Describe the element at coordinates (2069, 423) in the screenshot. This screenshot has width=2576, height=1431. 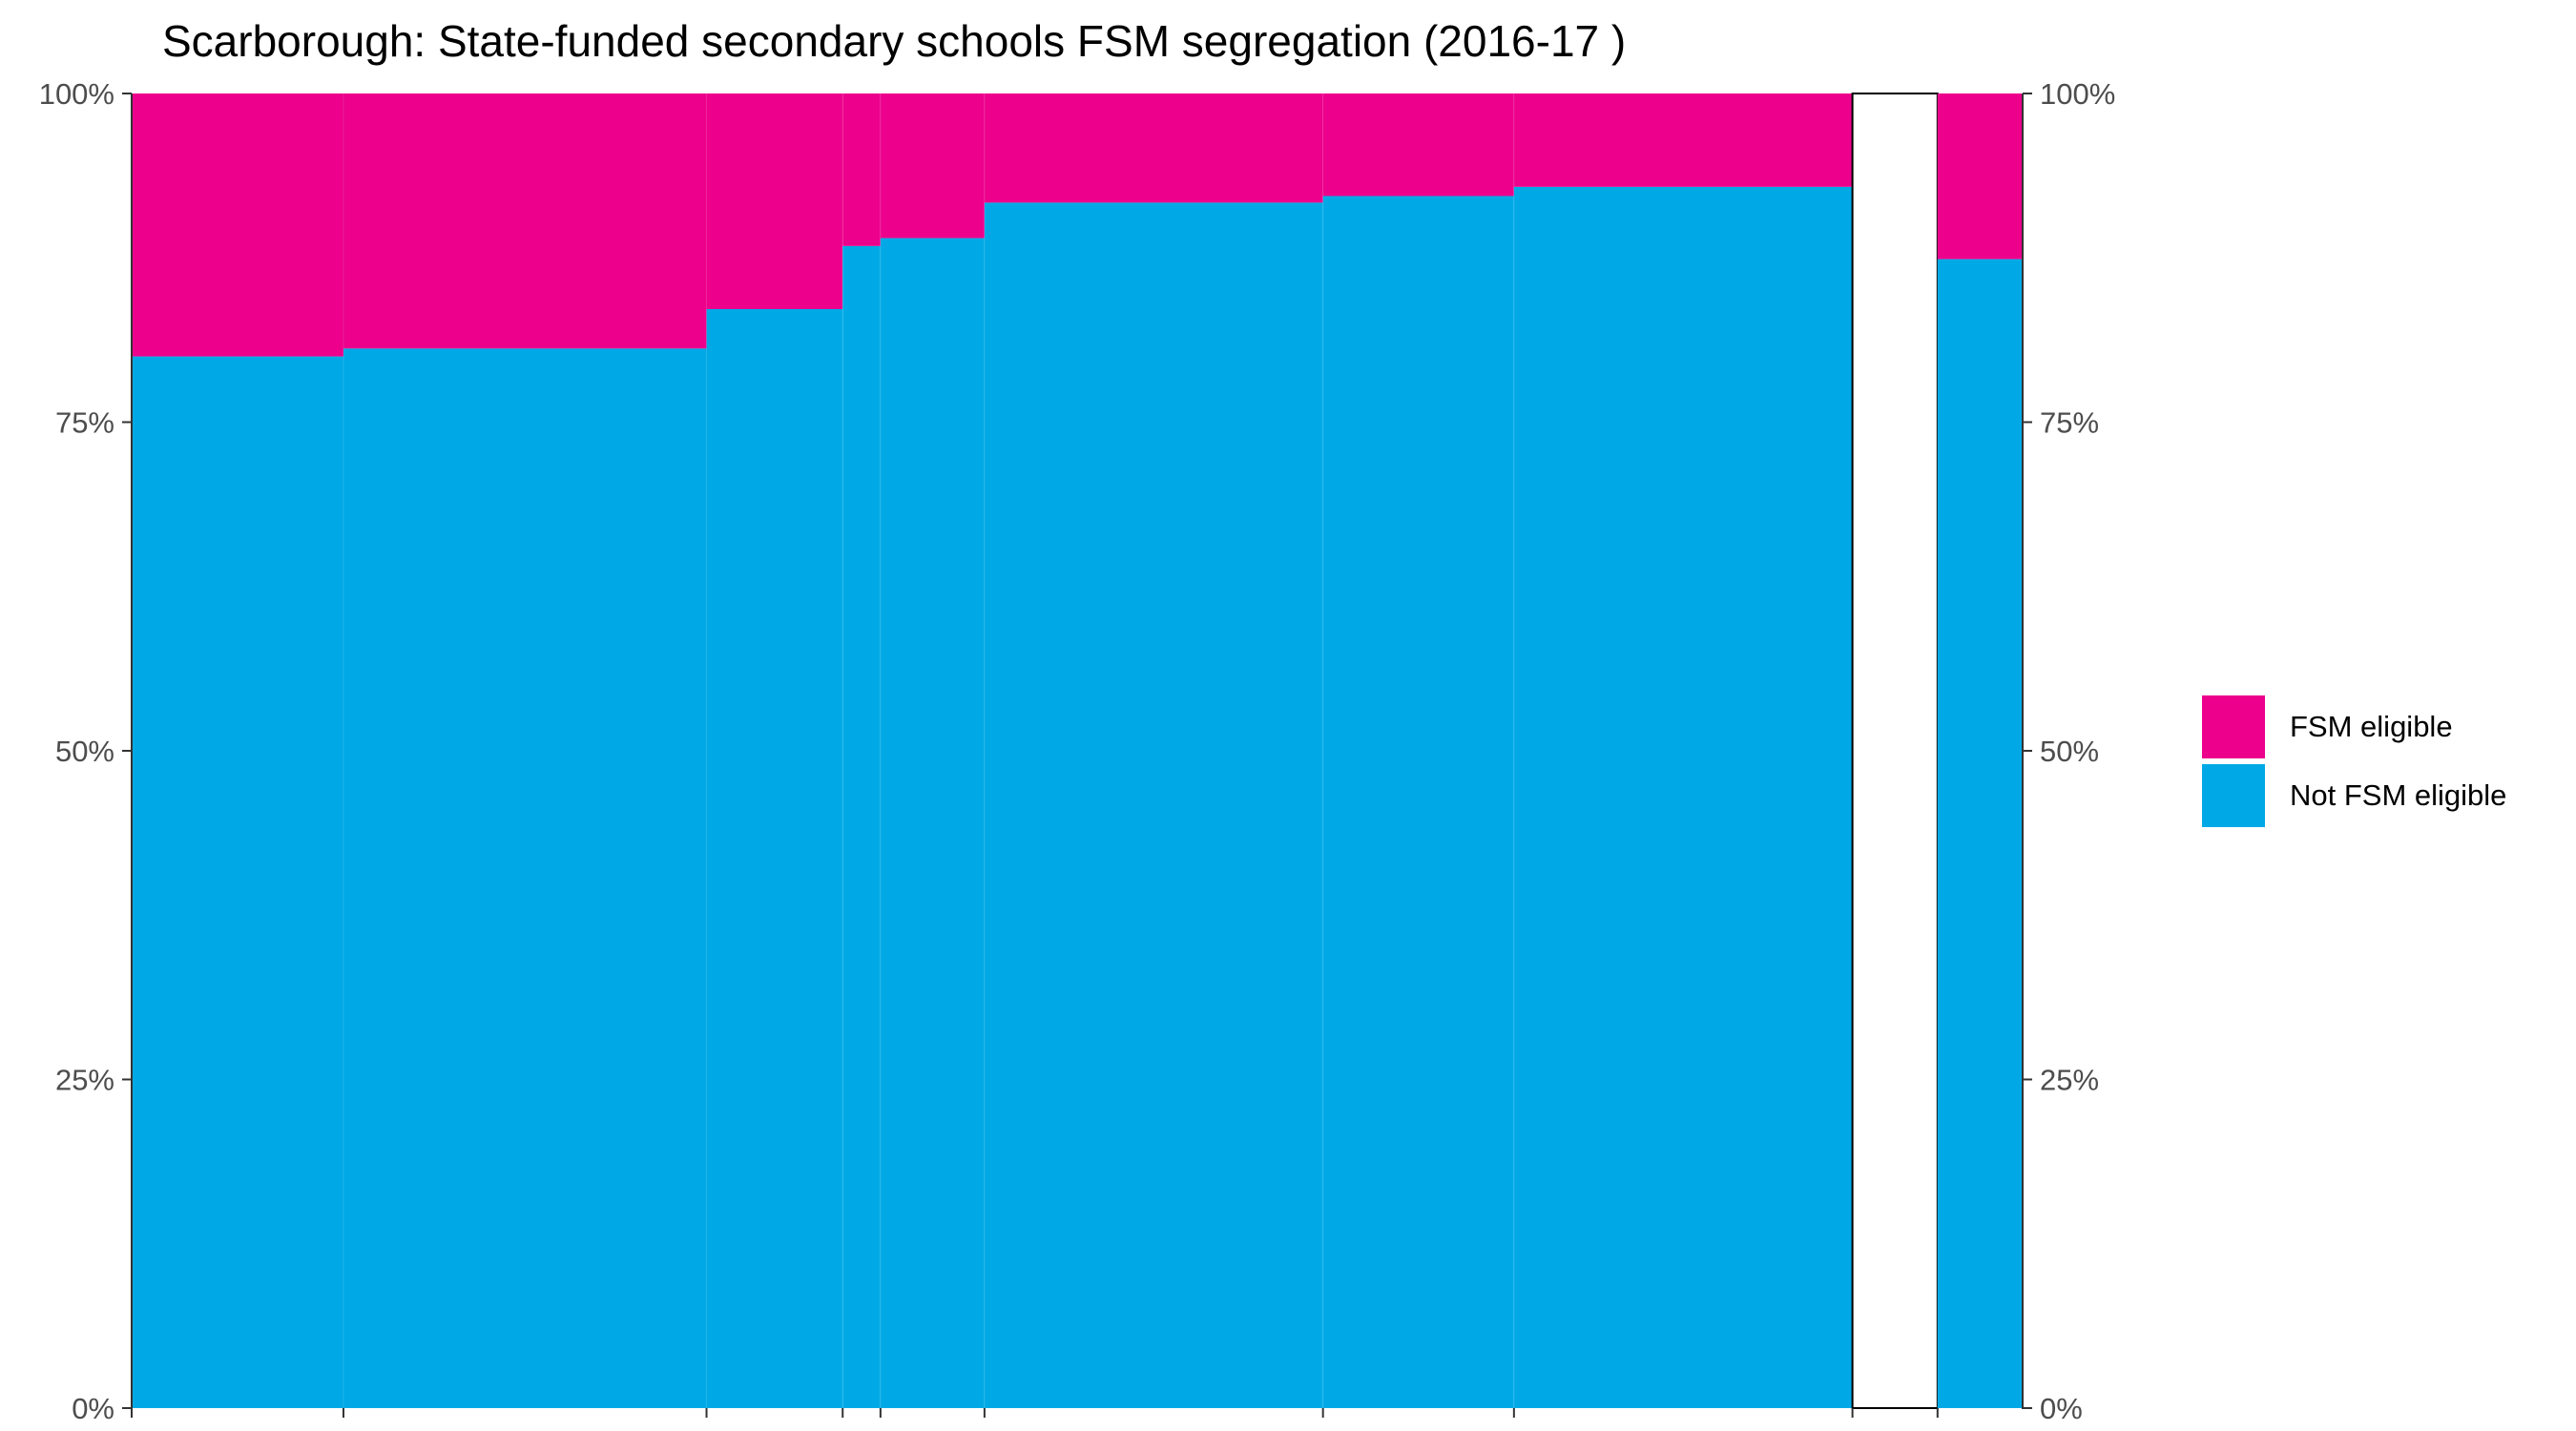
I see `y-tick-label-right-3: 75%` at that location.